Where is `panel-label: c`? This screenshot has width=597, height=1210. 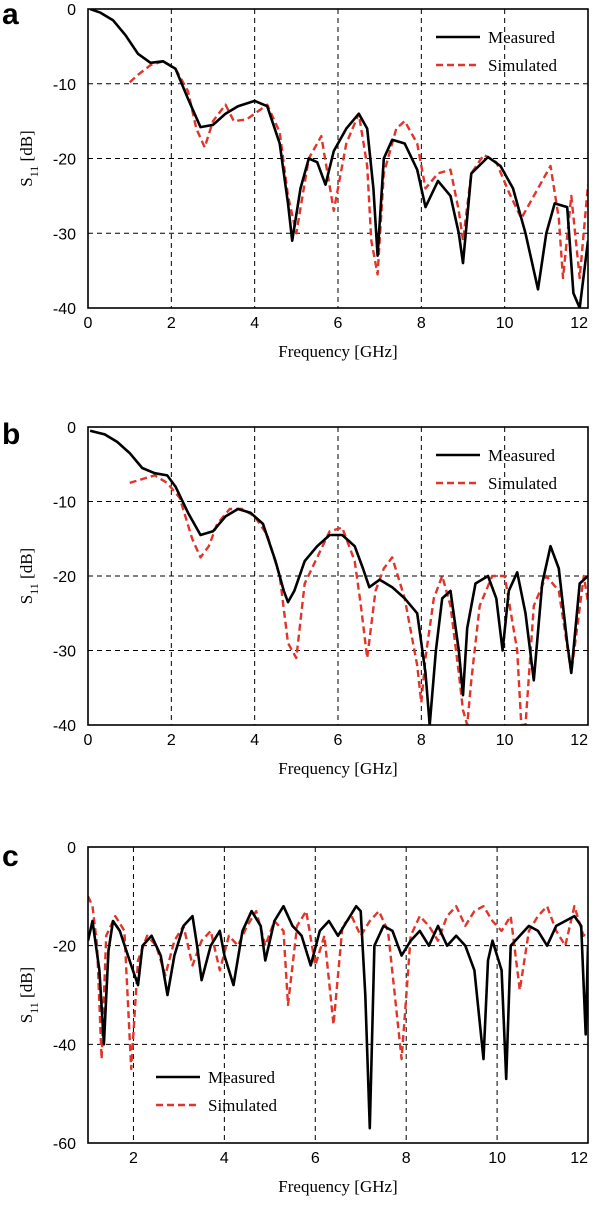 panel-label: c is located at coordinates (10, 856).